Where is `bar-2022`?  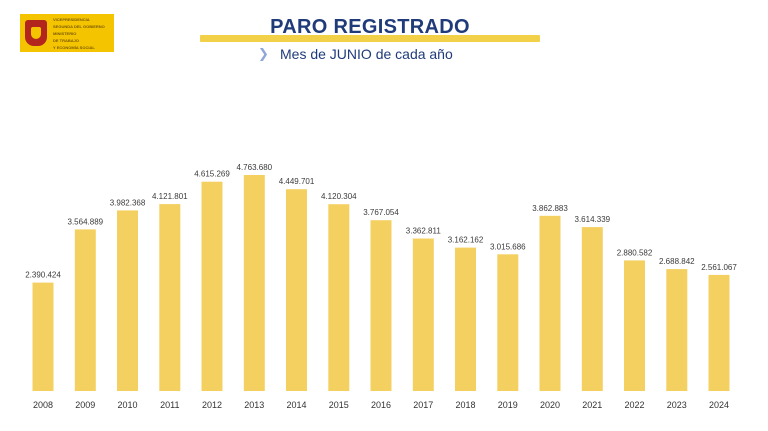
bar-2022 is located at coordinates (634, 325).